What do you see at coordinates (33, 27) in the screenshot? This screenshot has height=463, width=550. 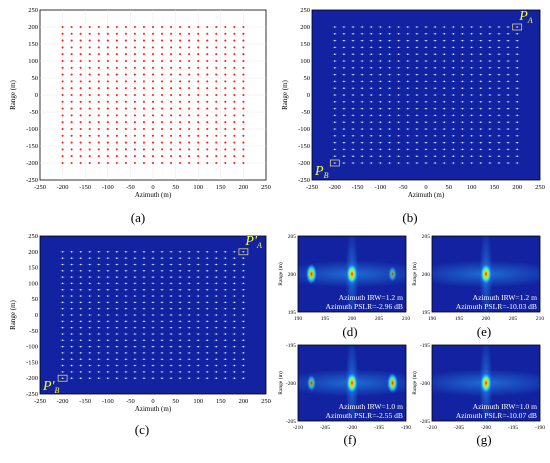 I see `y-tick-label: 200` at bounding box center [33, 27].